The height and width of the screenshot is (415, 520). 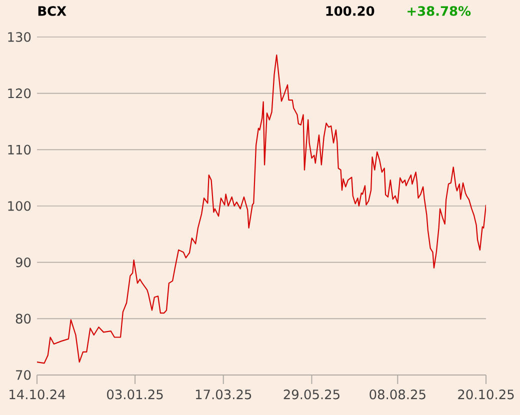 What do you see at coordinates (350, 11) in the screenshot?
I see `text: 100.20` at bounding box center [350, 11].